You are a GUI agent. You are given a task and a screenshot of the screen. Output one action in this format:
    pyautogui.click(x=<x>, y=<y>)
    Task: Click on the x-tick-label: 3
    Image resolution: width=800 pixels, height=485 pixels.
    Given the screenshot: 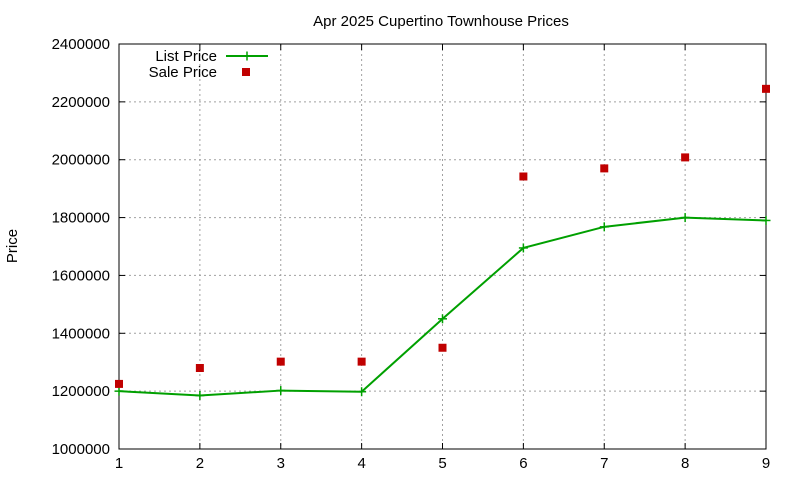 What is the action you would take?
    pyautogui.click(x=281, y=463)
    